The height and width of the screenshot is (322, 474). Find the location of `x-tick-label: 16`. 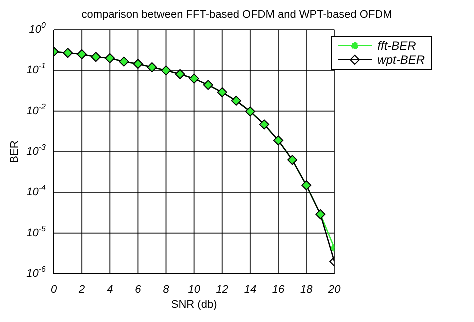

x-tick-label: 16 is located at coordinates (279, 290).